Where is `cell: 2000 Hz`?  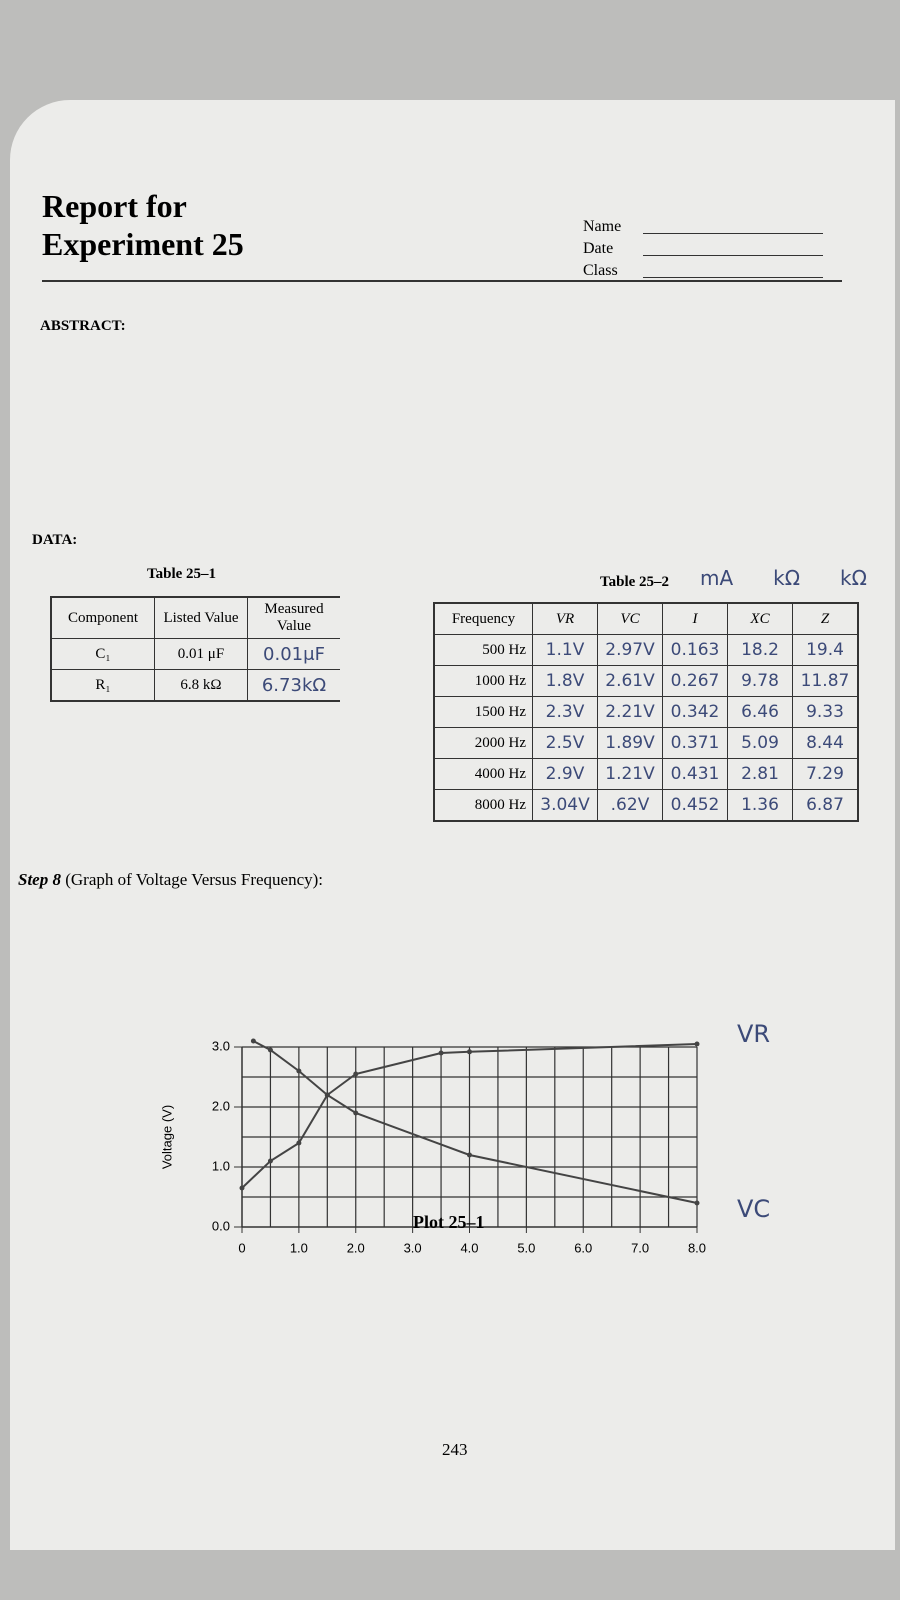
cell: 2000 Hz is located at coordinates (483, 743).